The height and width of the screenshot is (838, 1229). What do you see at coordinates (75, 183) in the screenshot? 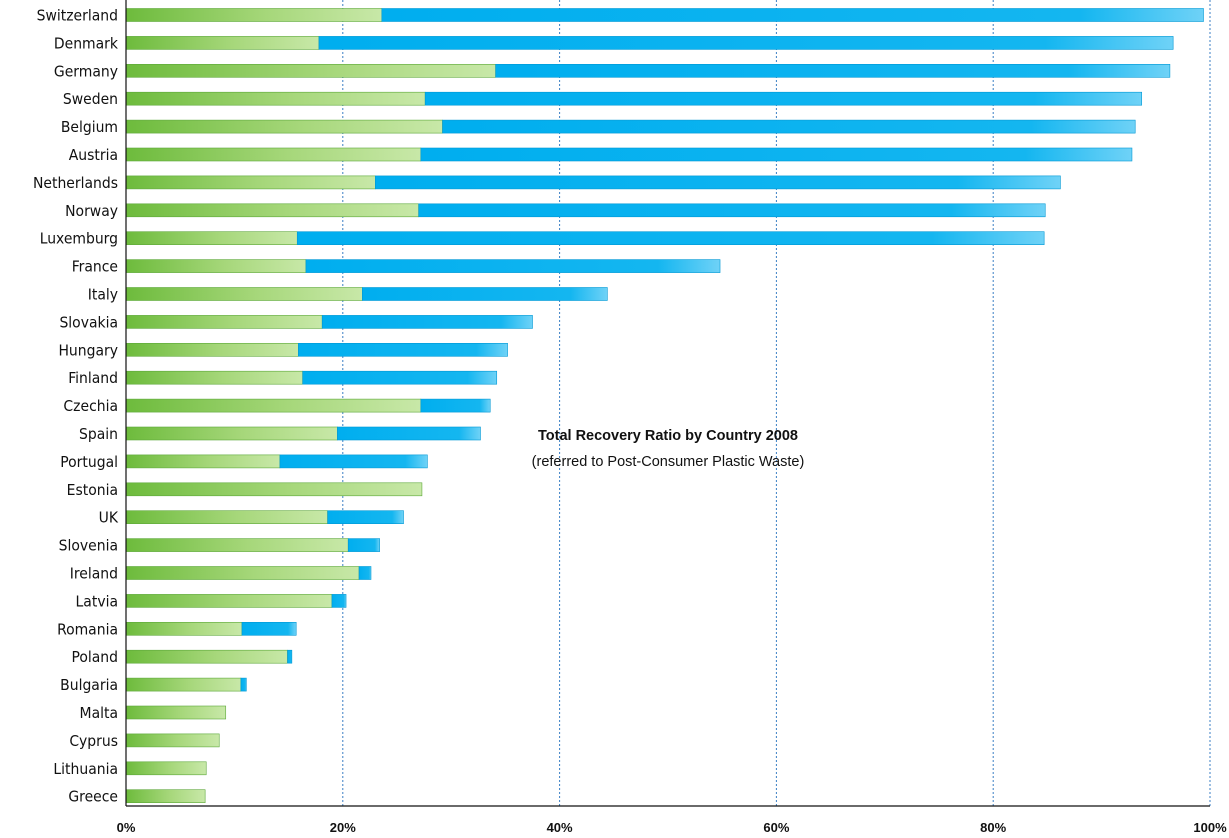
I see `category-label: Netherlands` at bounding box center [75, 183].